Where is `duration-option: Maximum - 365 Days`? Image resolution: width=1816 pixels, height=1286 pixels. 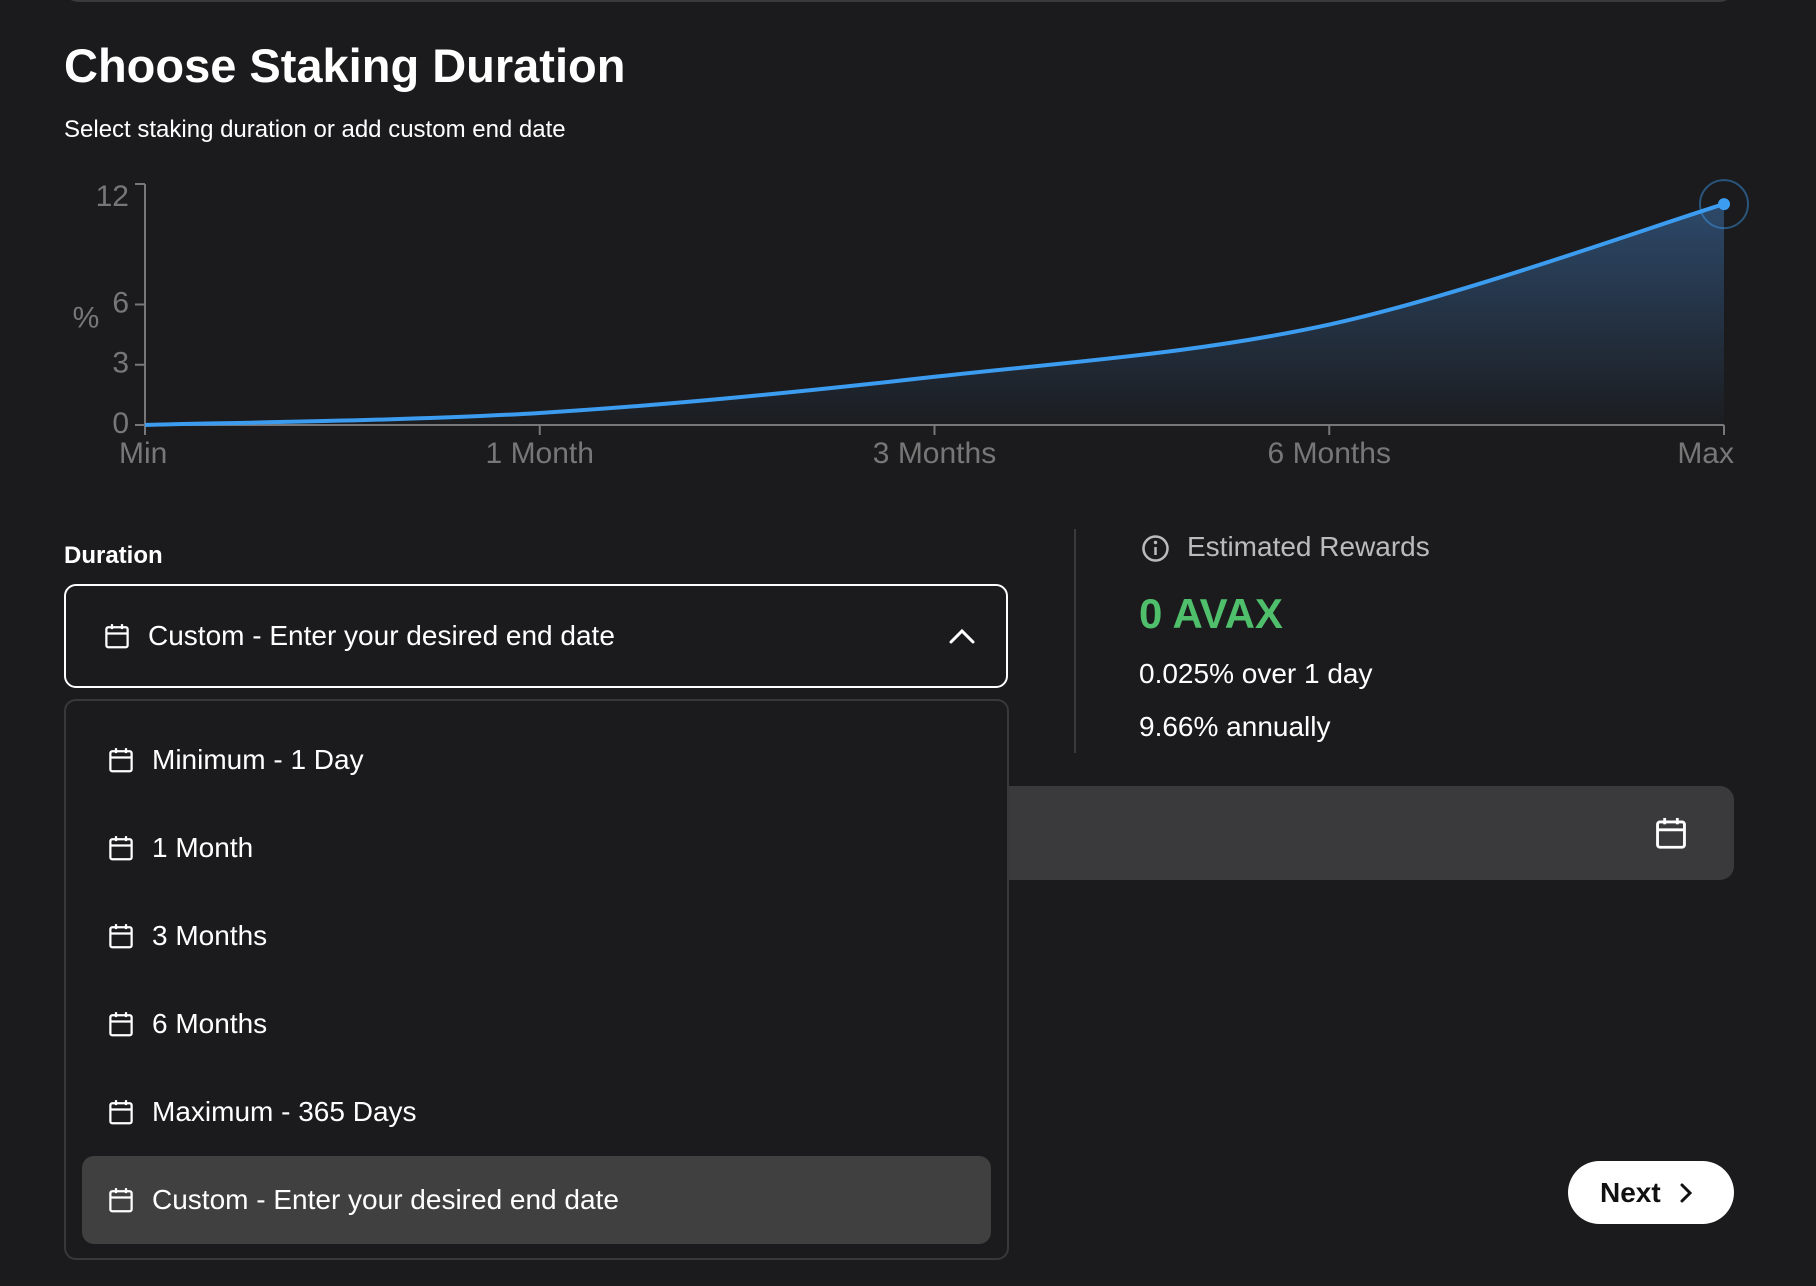 duration-option: Maximum - 365 Days is located at coordinates (536, 1112).